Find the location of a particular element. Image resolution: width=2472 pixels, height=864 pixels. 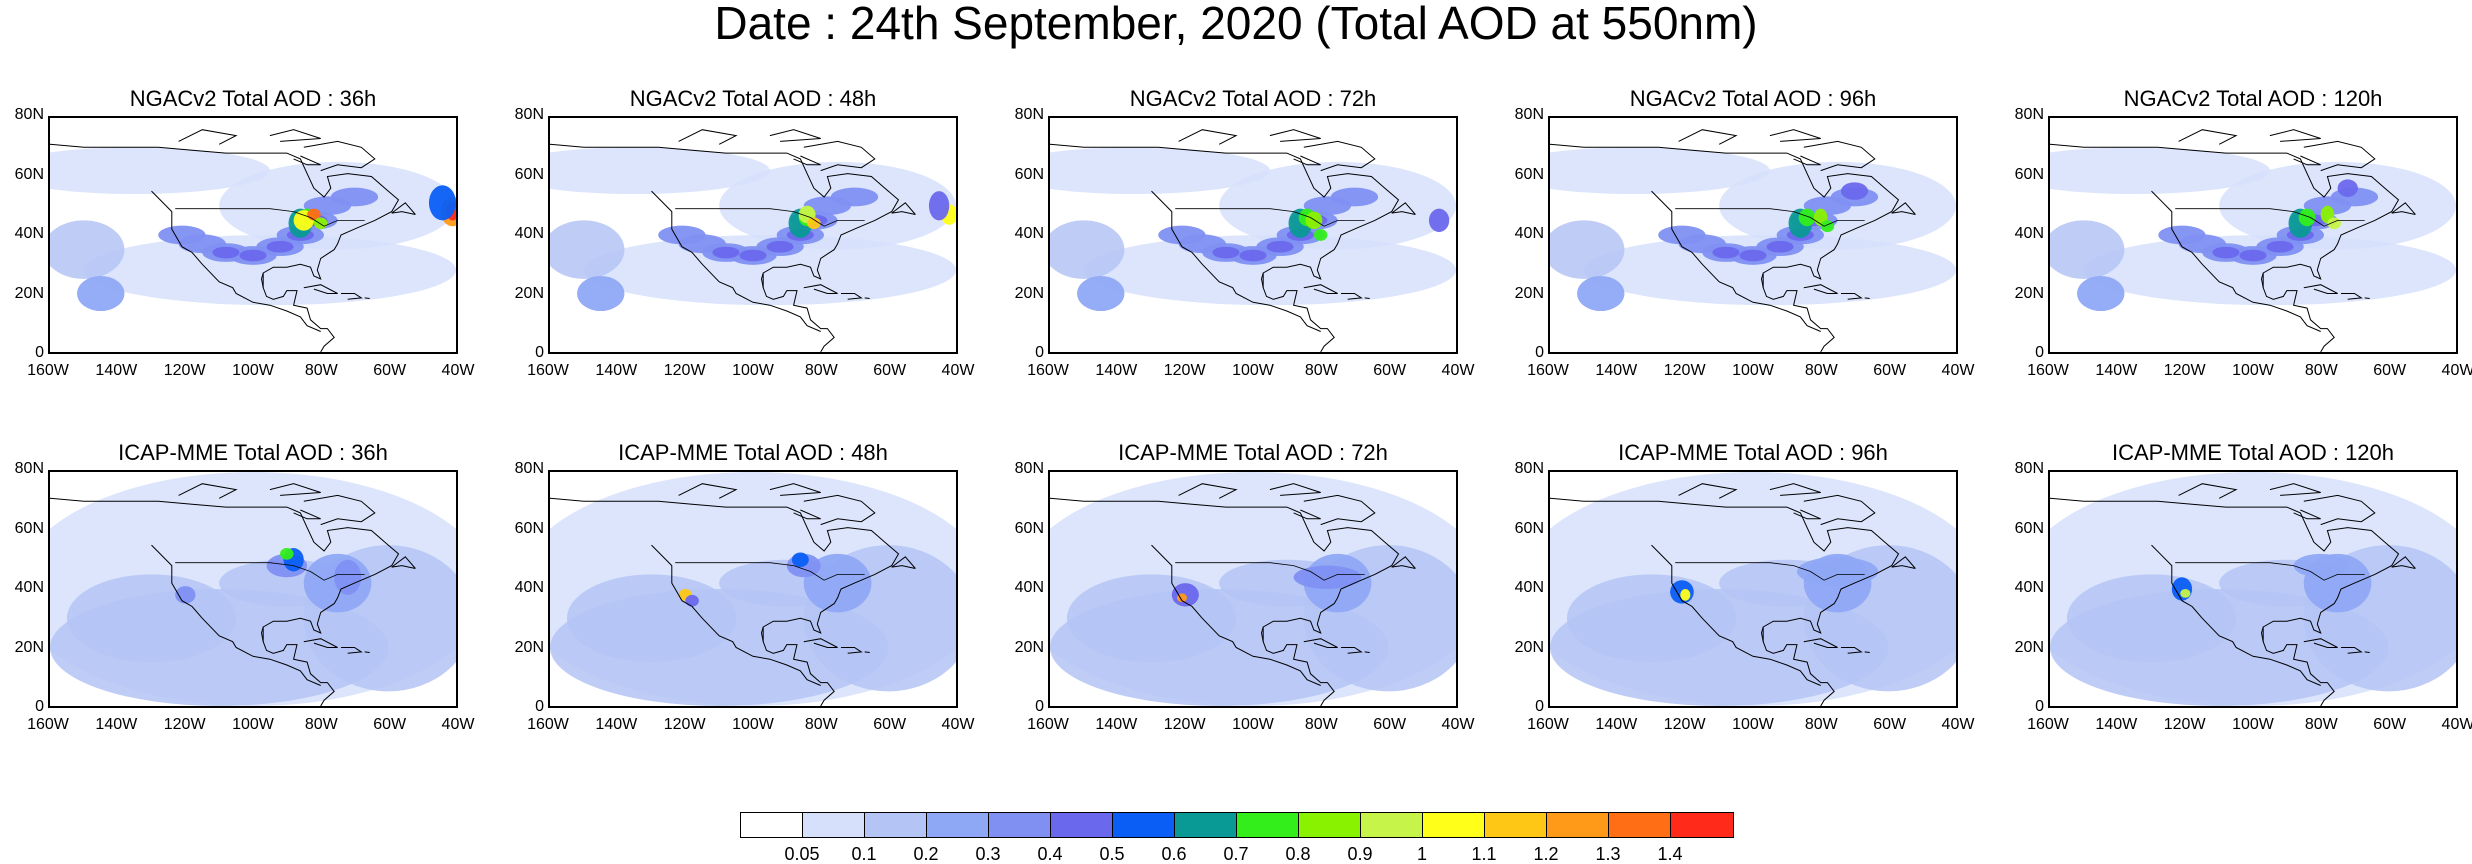

country-border is located at coordinates (270, 571).